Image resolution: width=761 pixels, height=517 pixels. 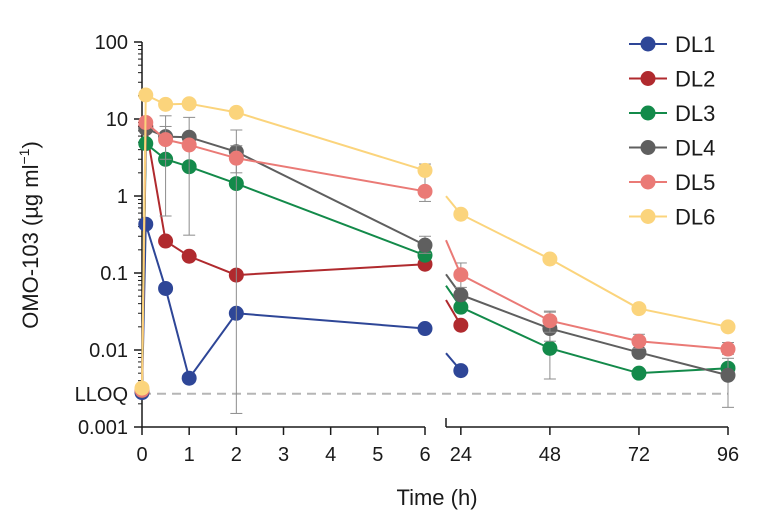 I want to click on y-tick-label: 0.01, so click(x=108, y=351).